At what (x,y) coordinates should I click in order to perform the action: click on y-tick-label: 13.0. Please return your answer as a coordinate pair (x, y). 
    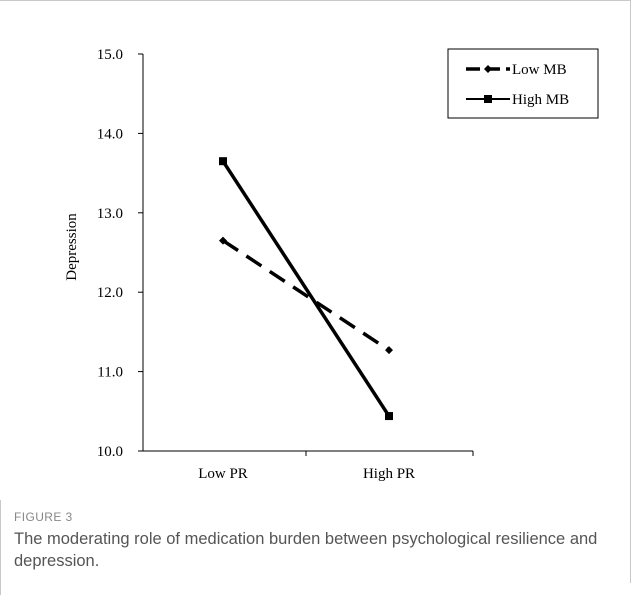
    Looking at the image, I should click on (110, 214).